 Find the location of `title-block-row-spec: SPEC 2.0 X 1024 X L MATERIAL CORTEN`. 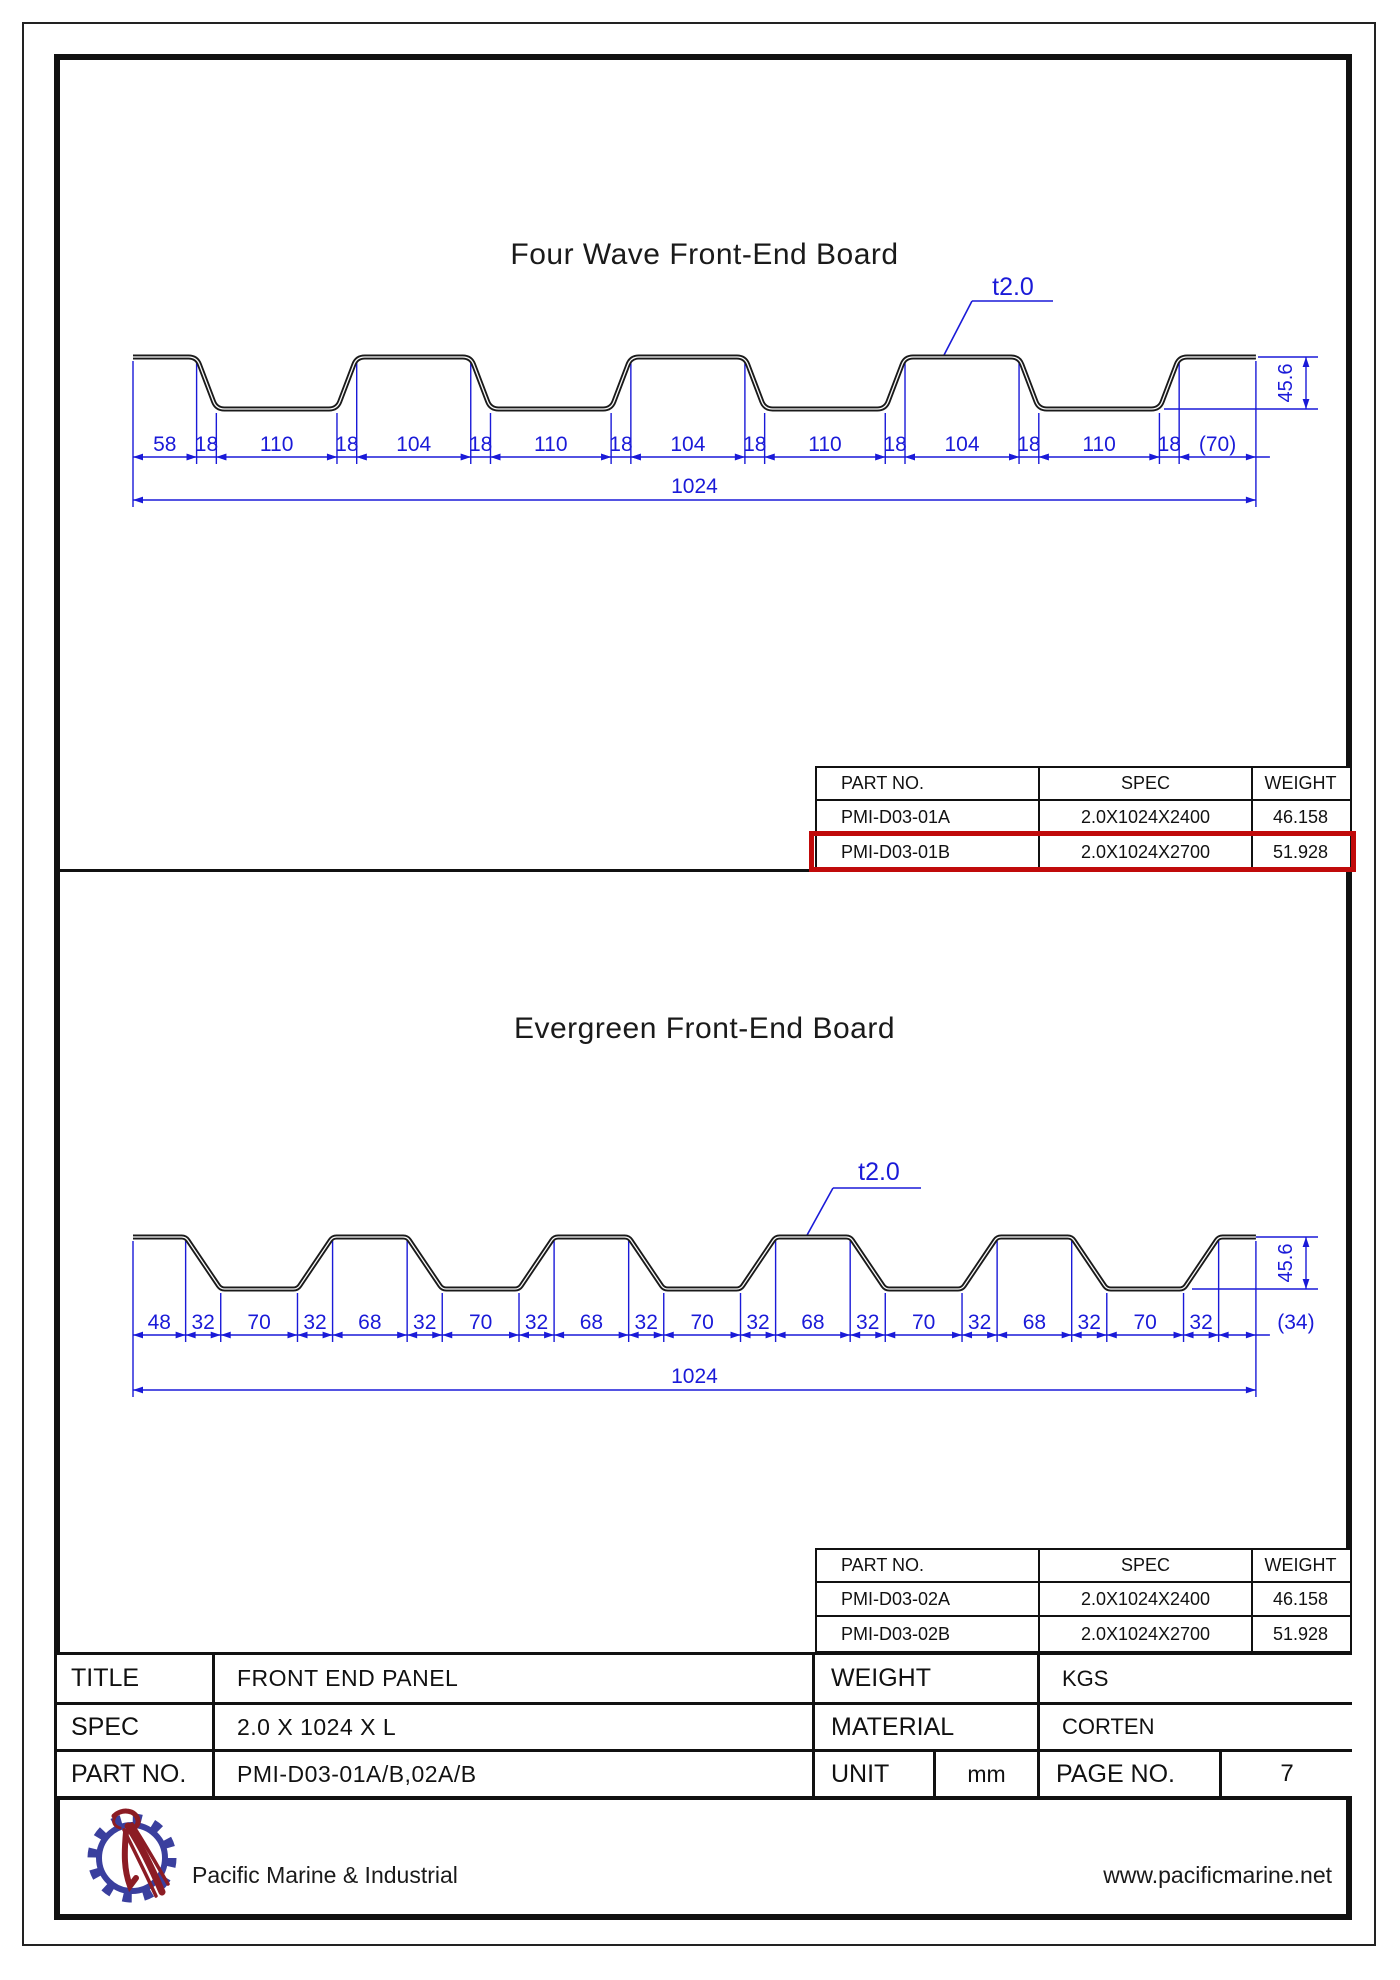

title-block-row-spec: SPEC 2.0 X 1024 X L MATERIAL CORTEN is located at coordinates (704, 1725).